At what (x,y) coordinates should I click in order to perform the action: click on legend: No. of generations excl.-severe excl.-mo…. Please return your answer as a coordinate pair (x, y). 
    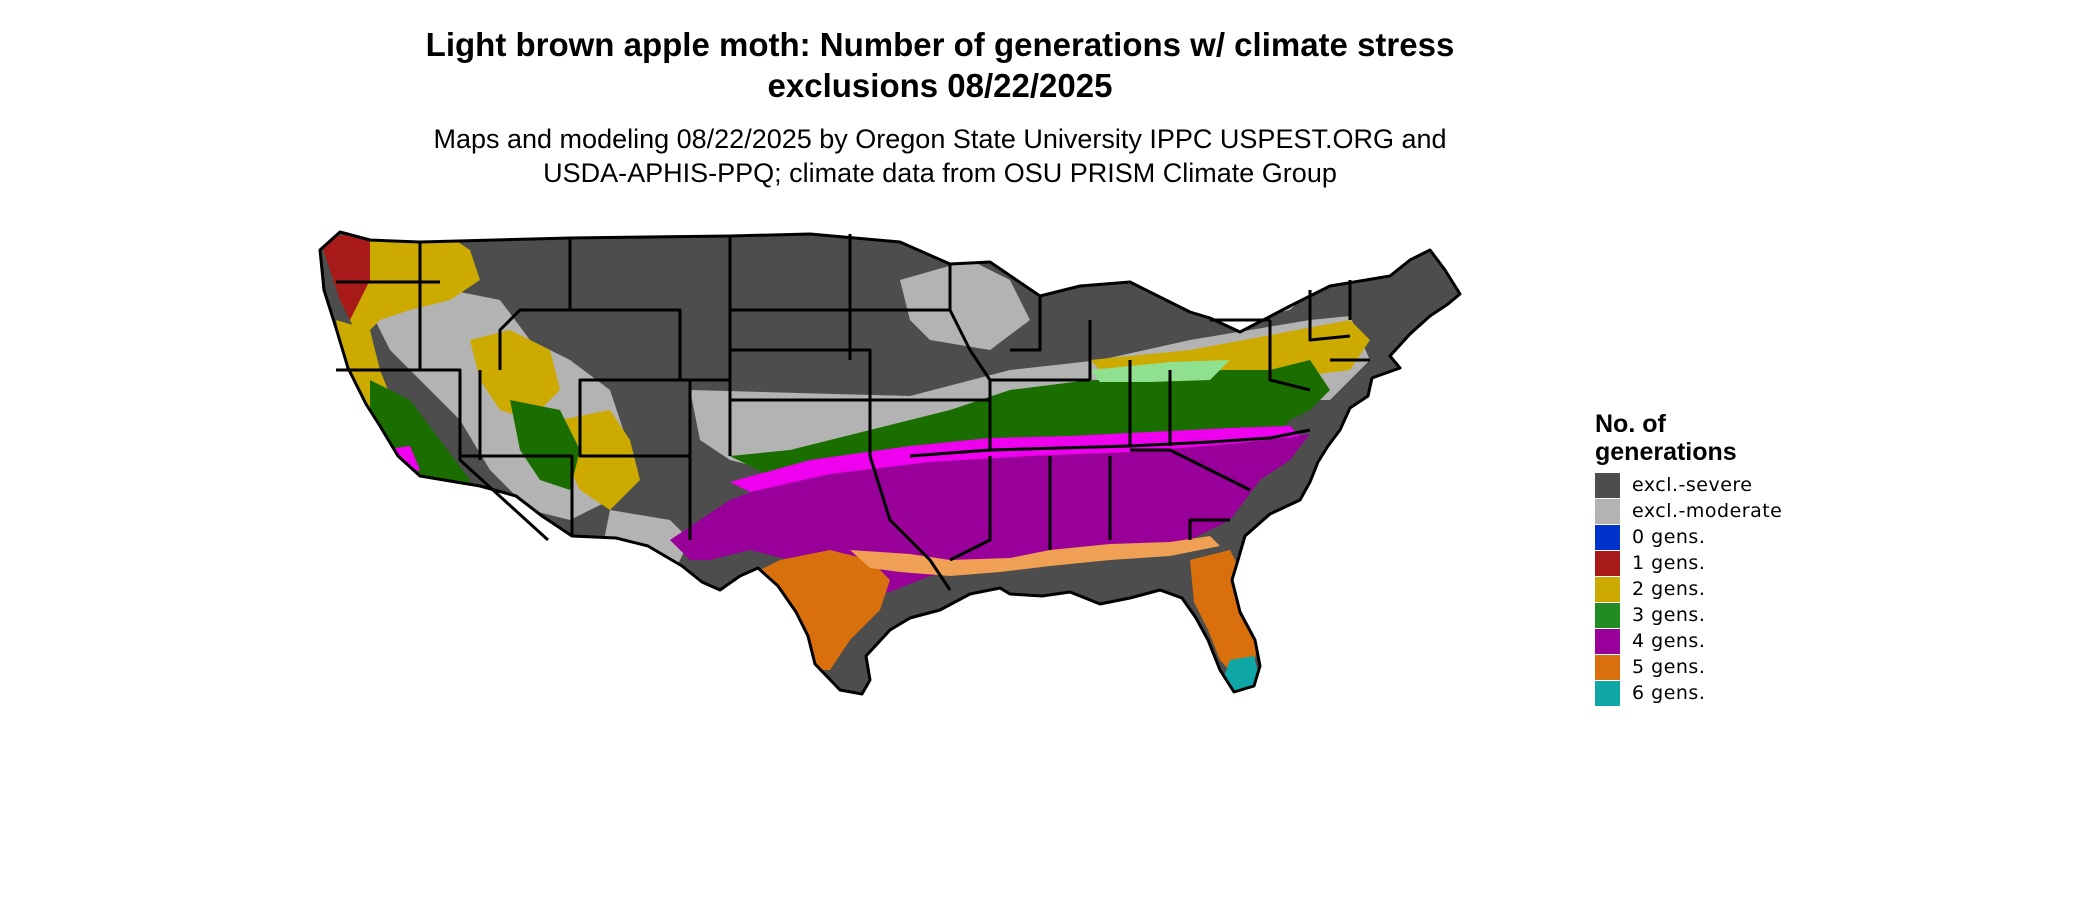
    Looking at the image, I should click on (1745, 558).